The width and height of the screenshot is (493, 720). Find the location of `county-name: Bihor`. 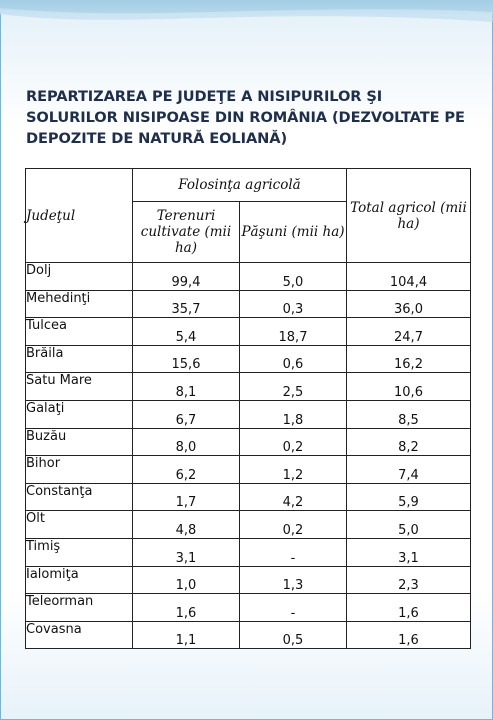

county-name: Bihor is located at coordinates (79, 469).